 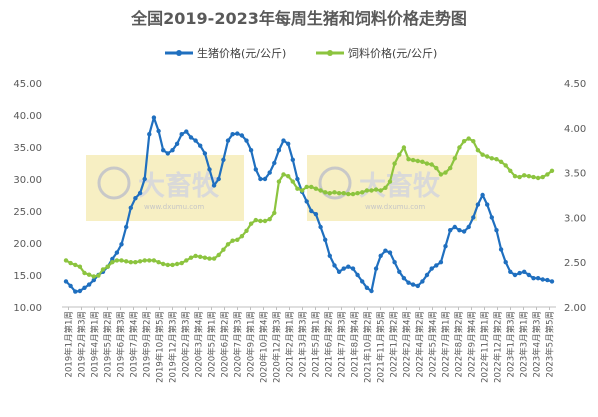 I want to click on x-tick-label: 2022年12月第2周, so click(x=498, y=347).